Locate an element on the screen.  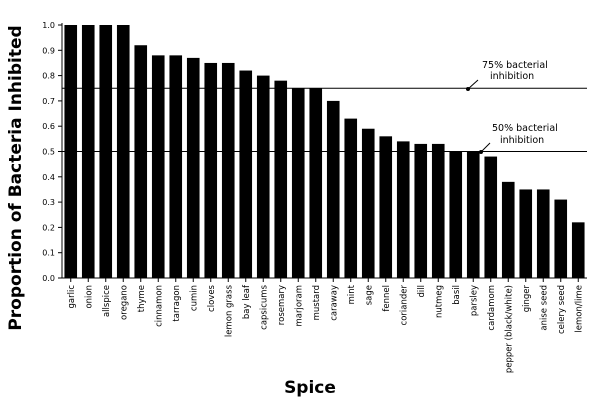
x-tick-label: coriander is located at coordinates (404, 305).